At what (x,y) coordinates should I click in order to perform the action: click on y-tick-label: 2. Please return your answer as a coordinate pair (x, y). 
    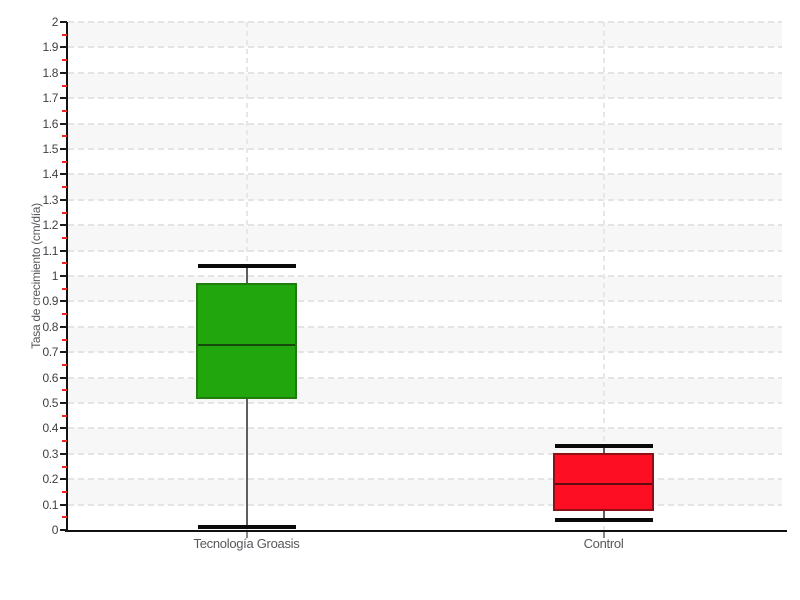
    Looking at the image, I should click on (55, 22).